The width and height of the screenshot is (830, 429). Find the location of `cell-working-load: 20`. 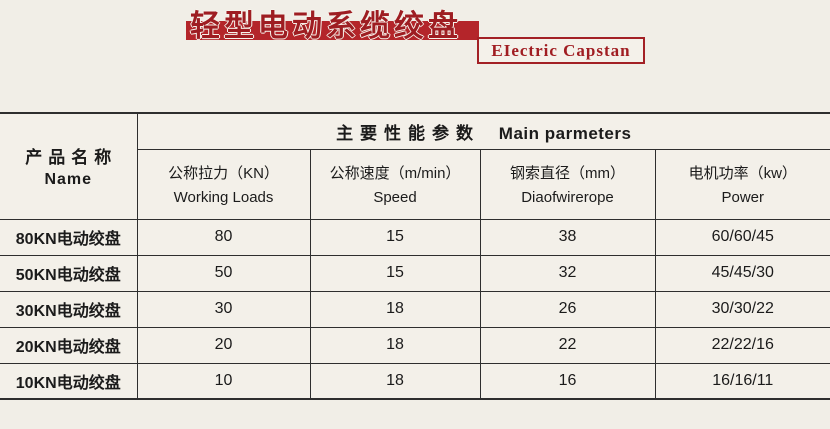

cell-working-load: 20 is located at coordinates (223, 345).